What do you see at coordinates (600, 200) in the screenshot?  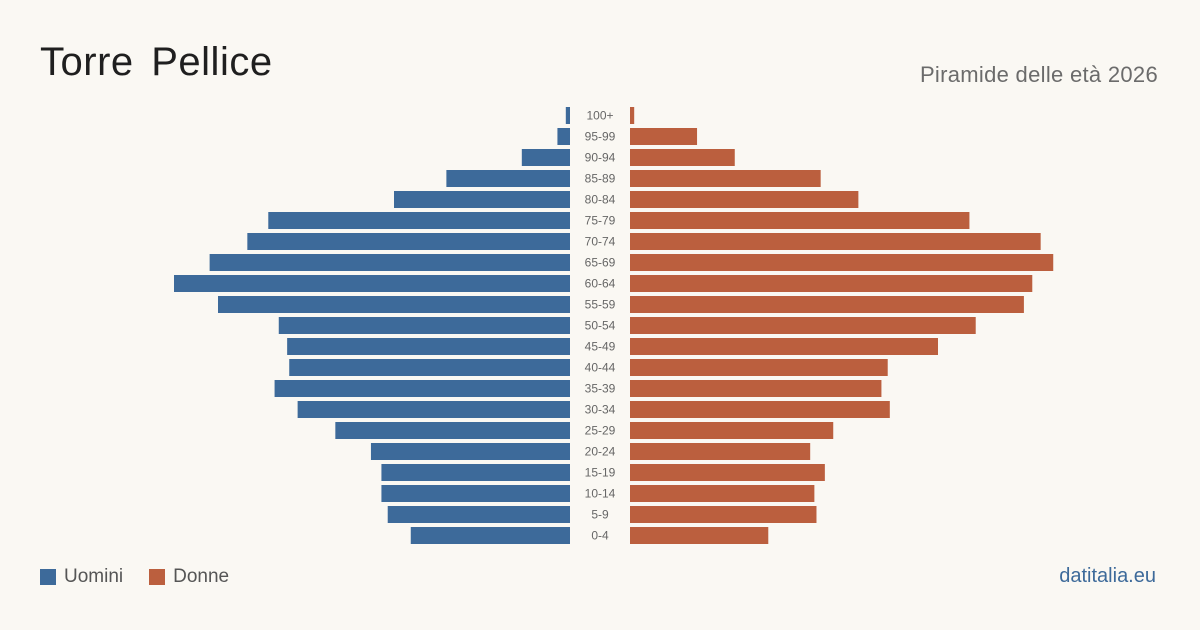 I see `age-label-80-84: 80-84` at bounding box center [600, 200].